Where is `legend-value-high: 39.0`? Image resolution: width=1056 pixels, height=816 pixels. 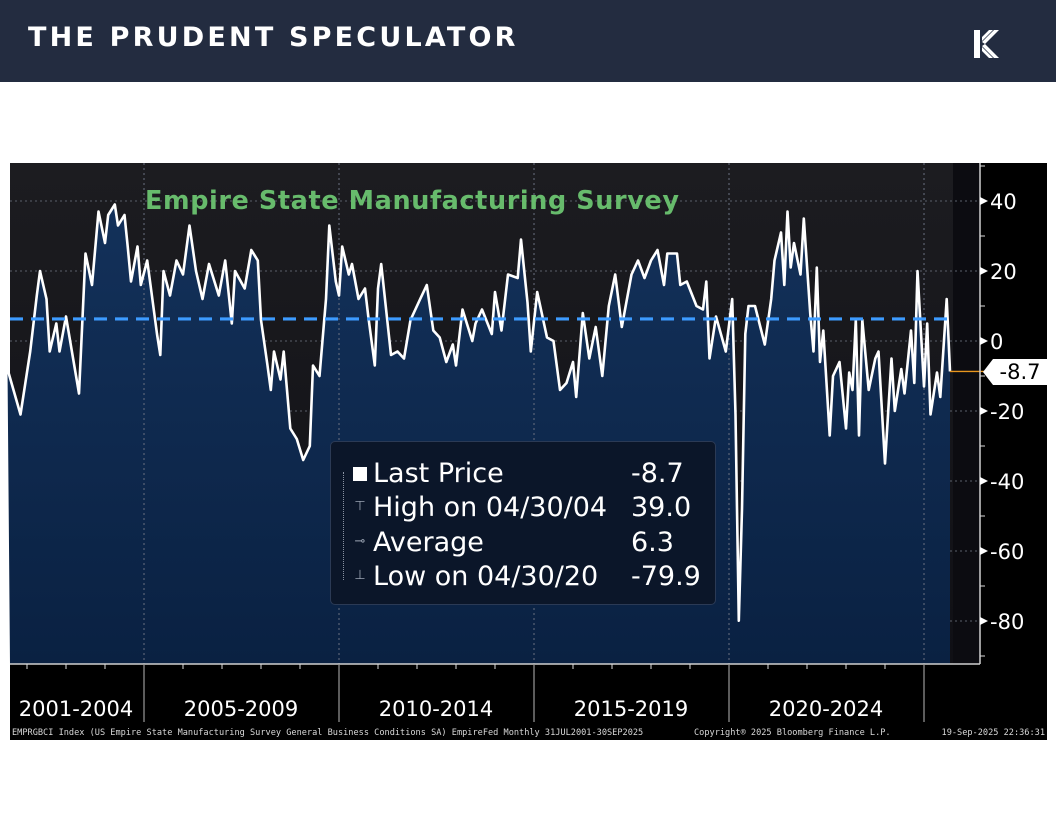
legend-value-high: 39.0 is located at coordinates (661, 507).